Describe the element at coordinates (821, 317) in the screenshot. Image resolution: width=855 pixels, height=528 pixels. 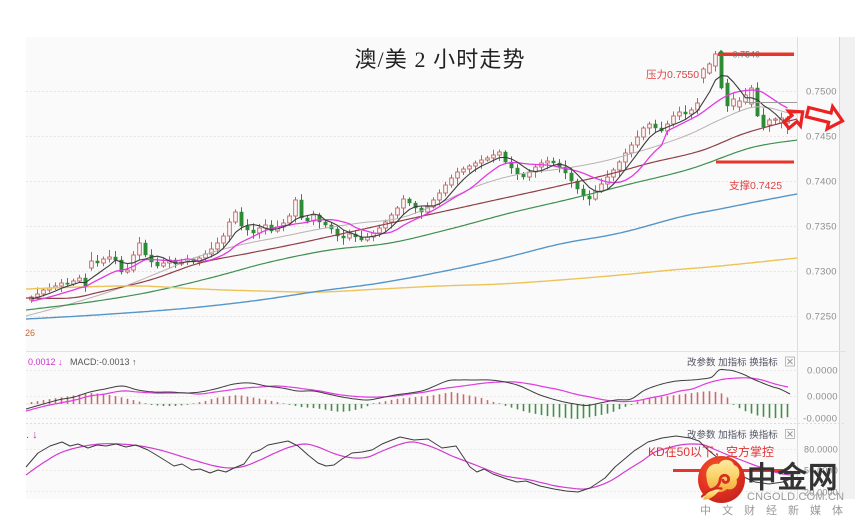
I see `svg-text: 0.7250` at that location.